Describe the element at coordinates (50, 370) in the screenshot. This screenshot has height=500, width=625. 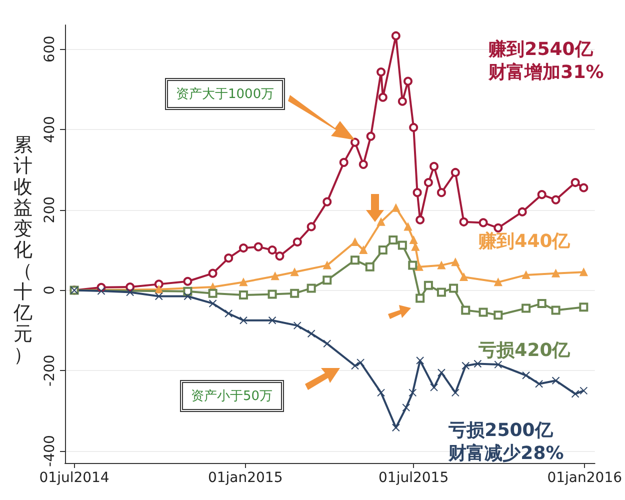
I see `y-tick-label: -200` at that location.